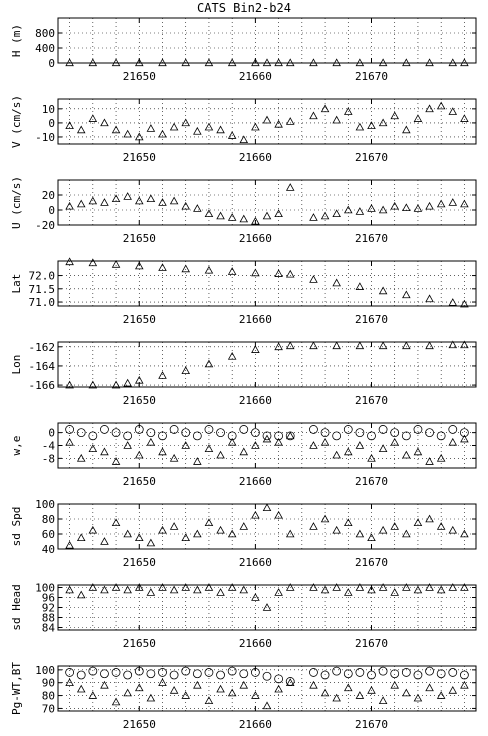 Image resolution: width=488 pixels, height=736 pixels. What do you see at coordinates (48, 608) in the screenshot?
I see `y-tick-label: 92` at bounding box center [48, 608].